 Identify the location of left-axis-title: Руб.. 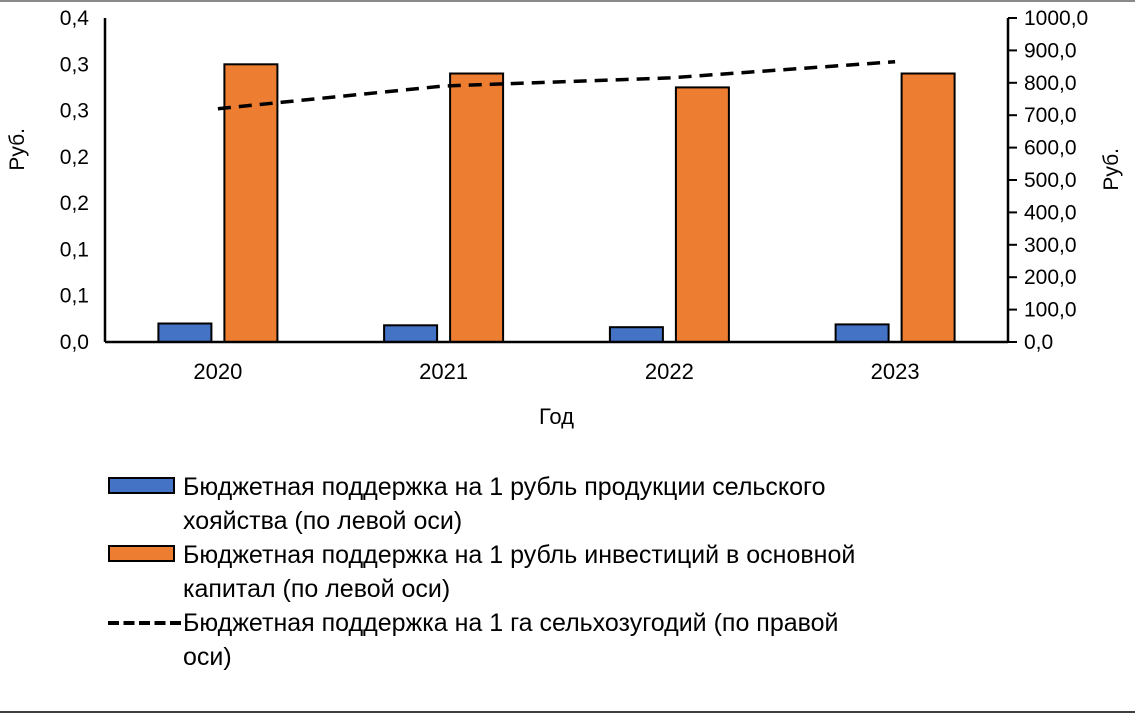
(17, 149).